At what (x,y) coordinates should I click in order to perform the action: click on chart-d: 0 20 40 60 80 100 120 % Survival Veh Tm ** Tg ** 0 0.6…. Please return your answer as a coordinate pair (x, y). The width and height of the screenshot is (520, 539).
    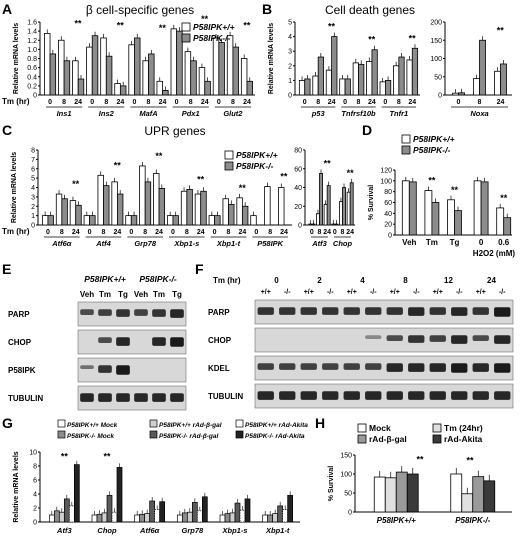
    Looking at the image, I should click on (441, 213).